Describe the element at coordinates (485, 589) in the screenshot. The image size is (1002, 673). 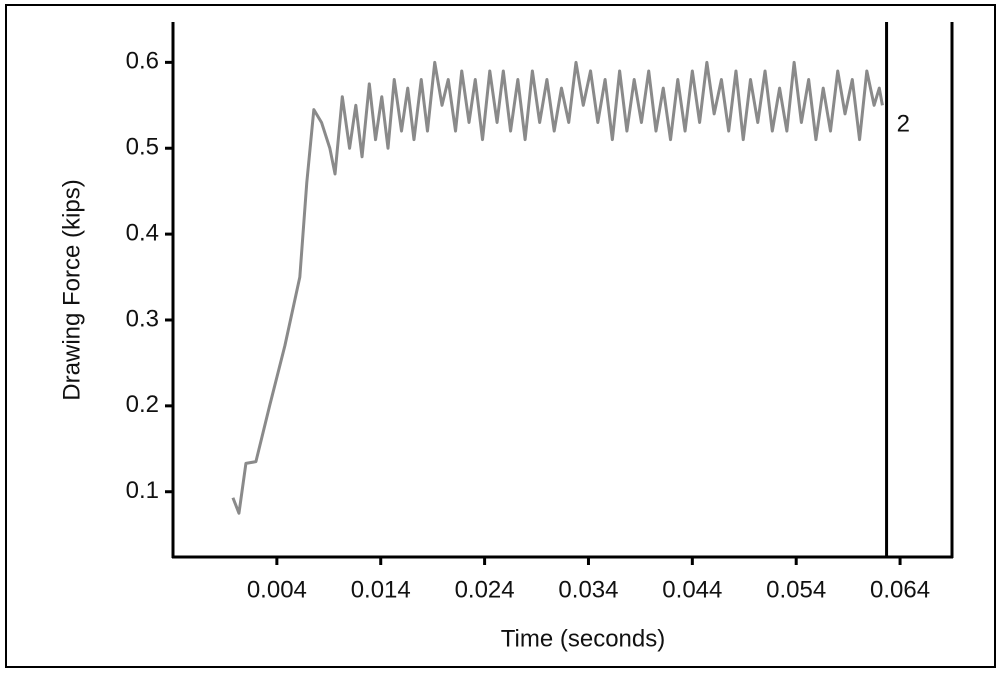
I see `x-tick-label: 0.024` at that location.